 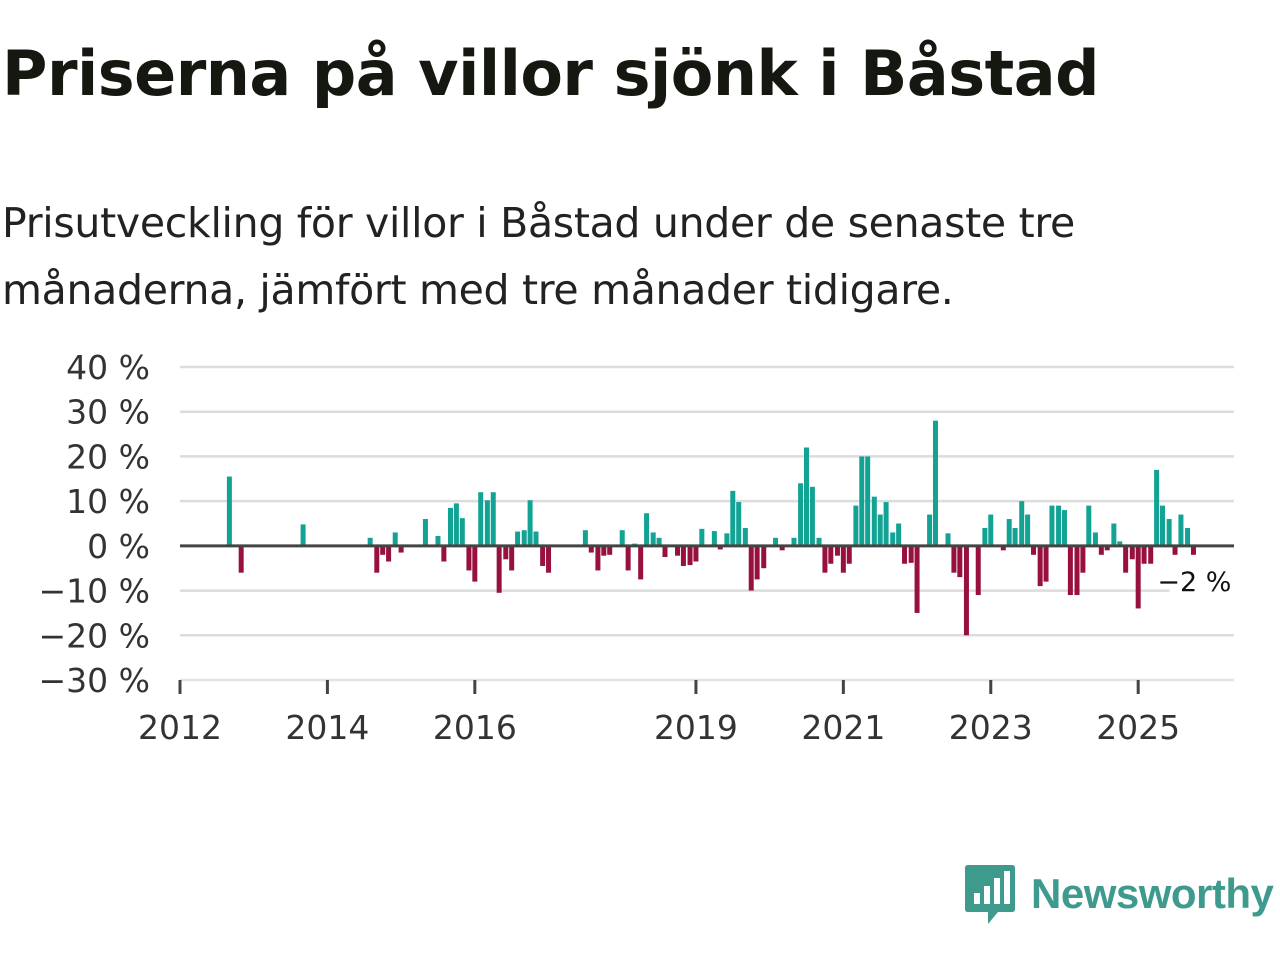 I want to click on y-tick-label: −10 %, so click(x=95, y=591).